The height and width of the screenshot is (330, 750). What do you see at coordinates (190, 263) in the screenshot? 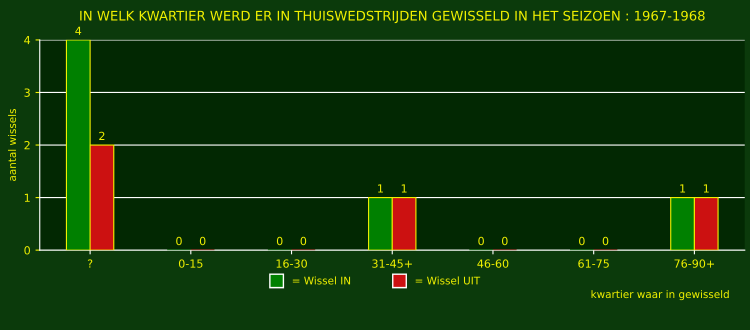
I see `x-tick-label: 0-15` at bounding box center [190, 263].